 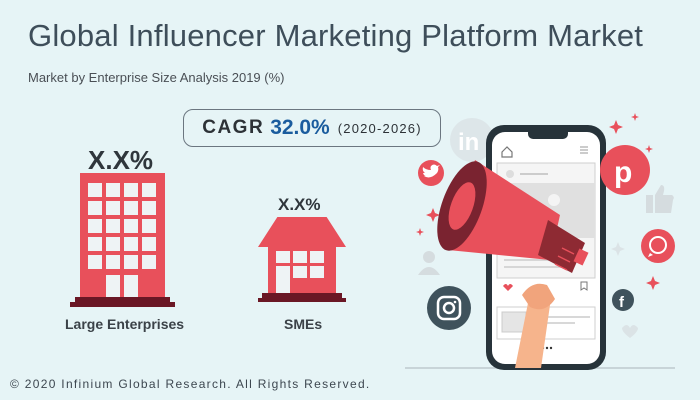 I want to click on svg-text: f, so click(x=622, y=302).